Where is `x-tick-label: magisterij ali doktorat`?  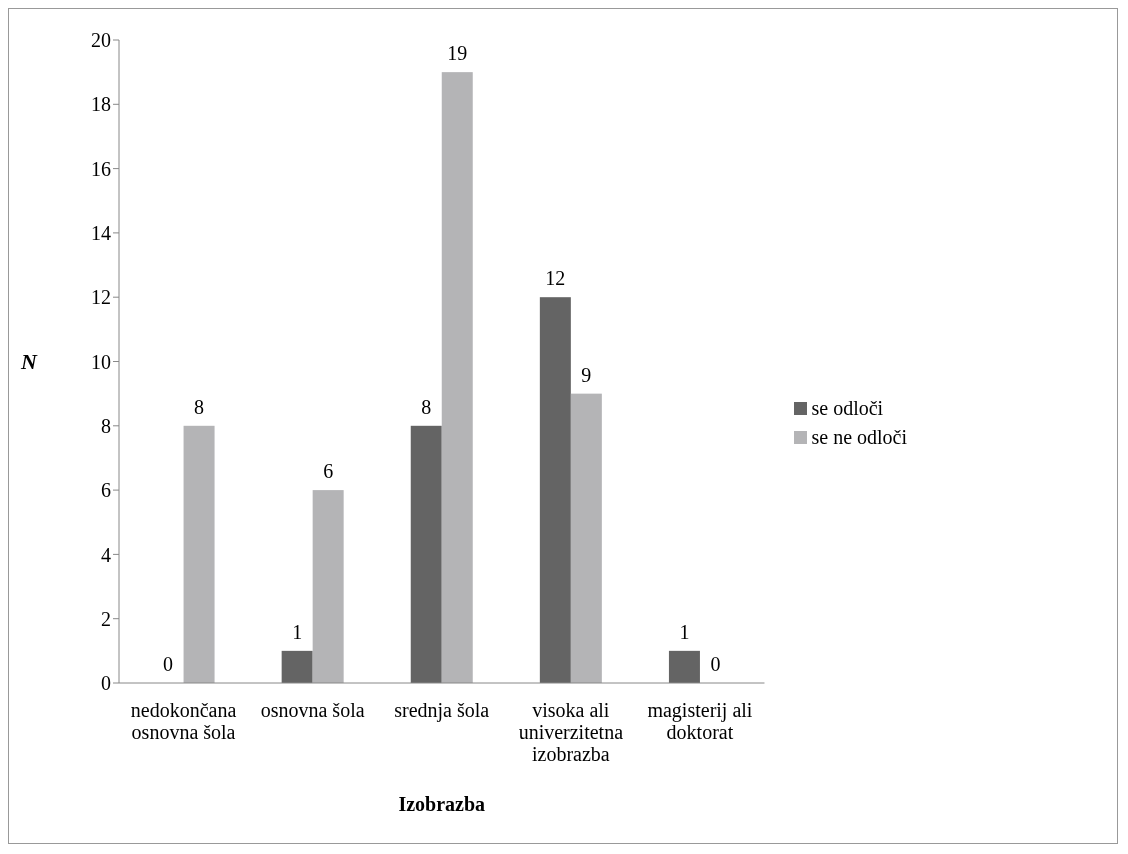
x-tick-label: magisterij ali doktorat is located at coordinates (700, 721).